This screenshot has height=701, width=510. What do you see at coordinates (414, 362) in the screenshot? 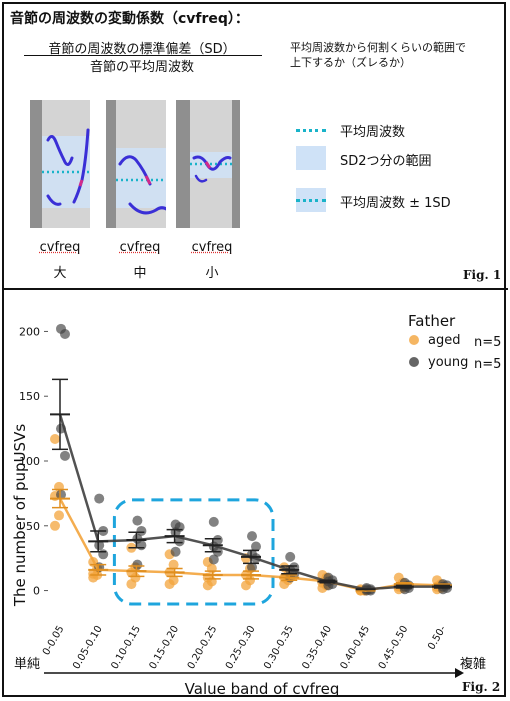
I see `legend-young-marker` at bounding box center [414, 362].